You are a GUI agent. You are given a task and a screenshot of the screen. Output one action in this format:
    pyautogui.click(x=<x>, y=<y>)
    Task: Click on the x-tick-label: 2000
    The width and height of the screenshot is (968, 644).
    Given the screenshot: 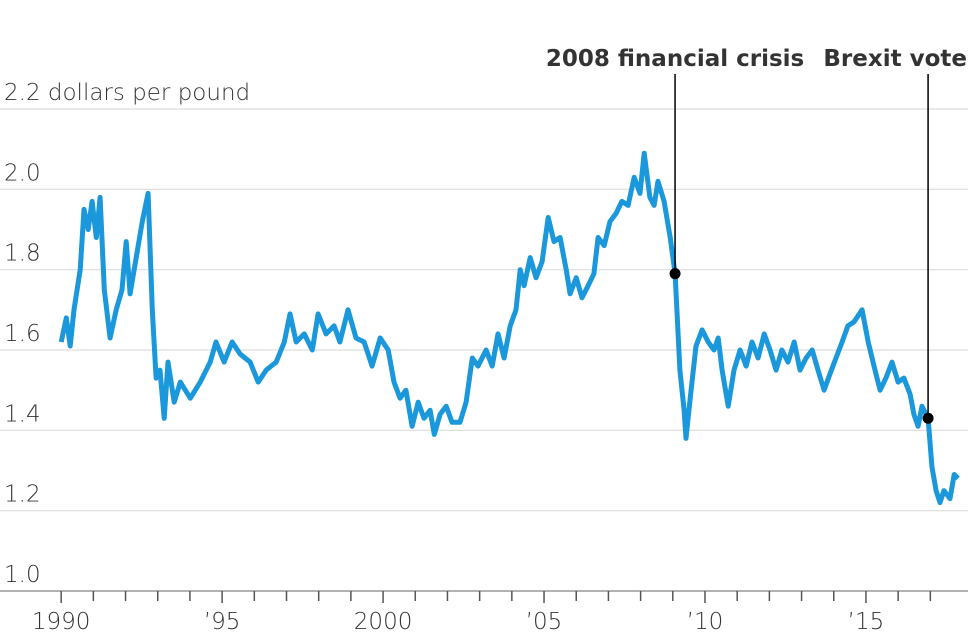 What is the action you would take?
    pyautogui.click(x=383, y=622)
    